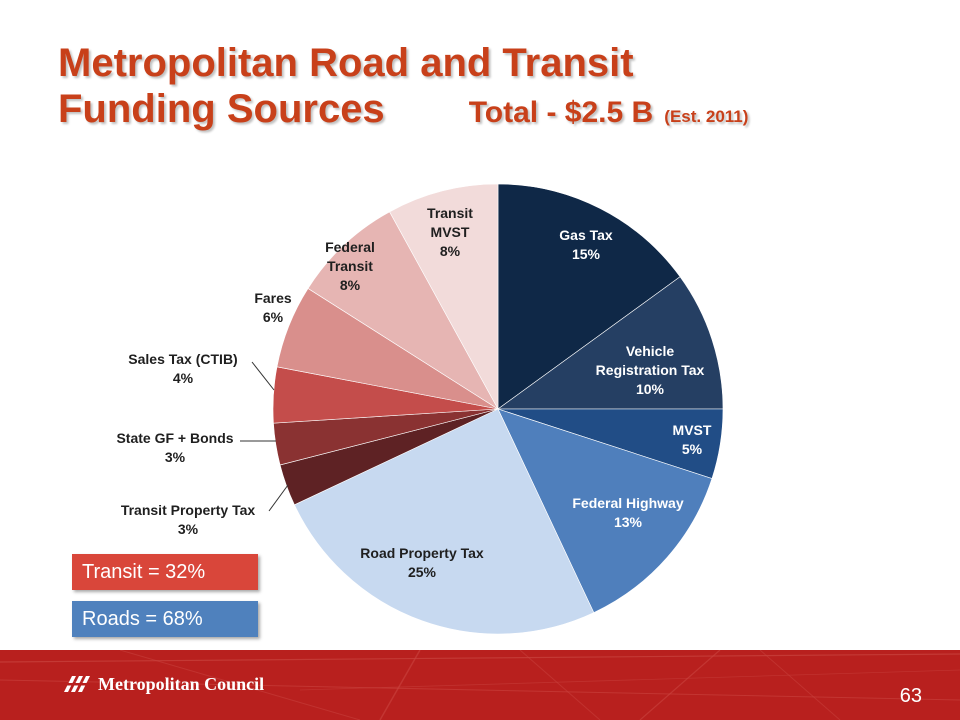 The height and width of the screenshot is (720, 960). I want to click on council-logo-icon, so click(77, 684).